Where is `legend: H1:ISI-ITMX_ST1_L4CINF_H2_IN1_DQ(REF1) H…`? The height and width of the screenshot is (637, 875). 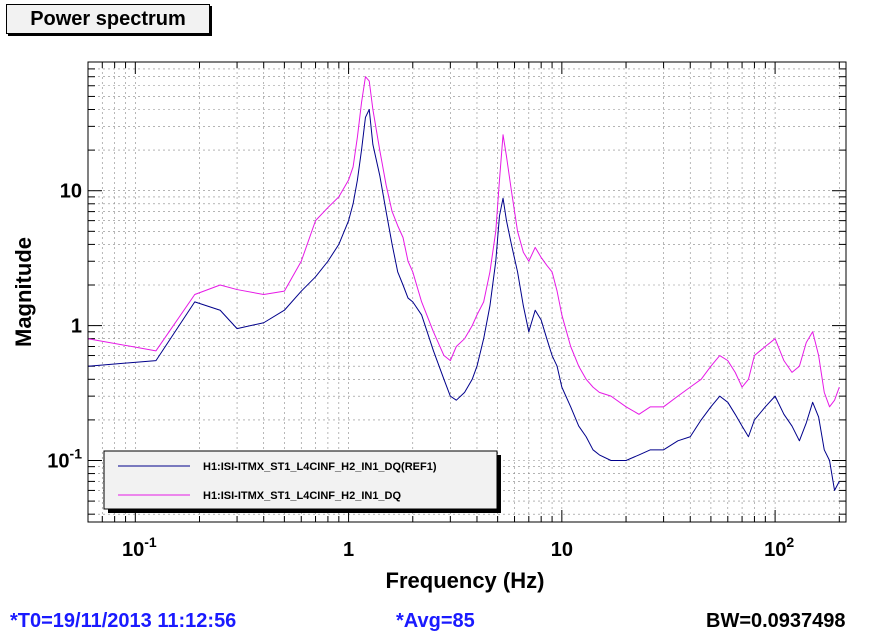 legend: H1:ISI-ITMX_ST1_L4CINF_H2_IN1_DQ(REF1) H… is located at coordinates (302, 481).